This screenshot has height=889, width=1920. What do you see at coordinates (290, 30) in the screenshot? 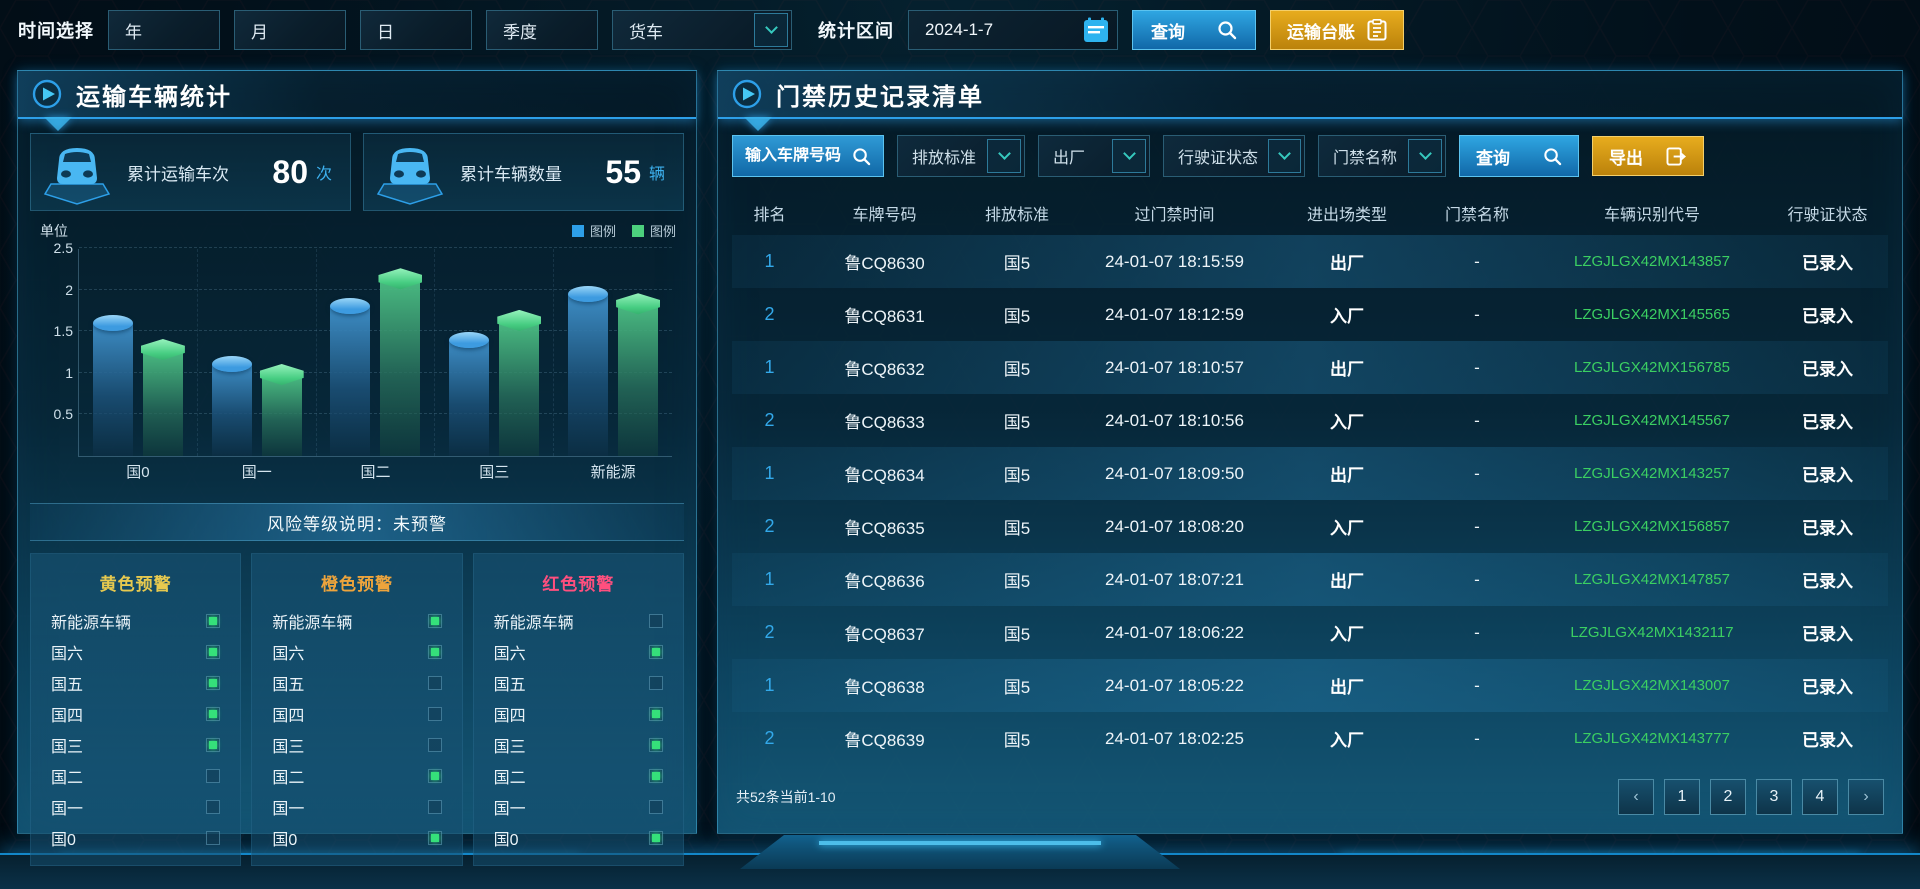
I see `period-button: 月` at bounding box center [290, 30].